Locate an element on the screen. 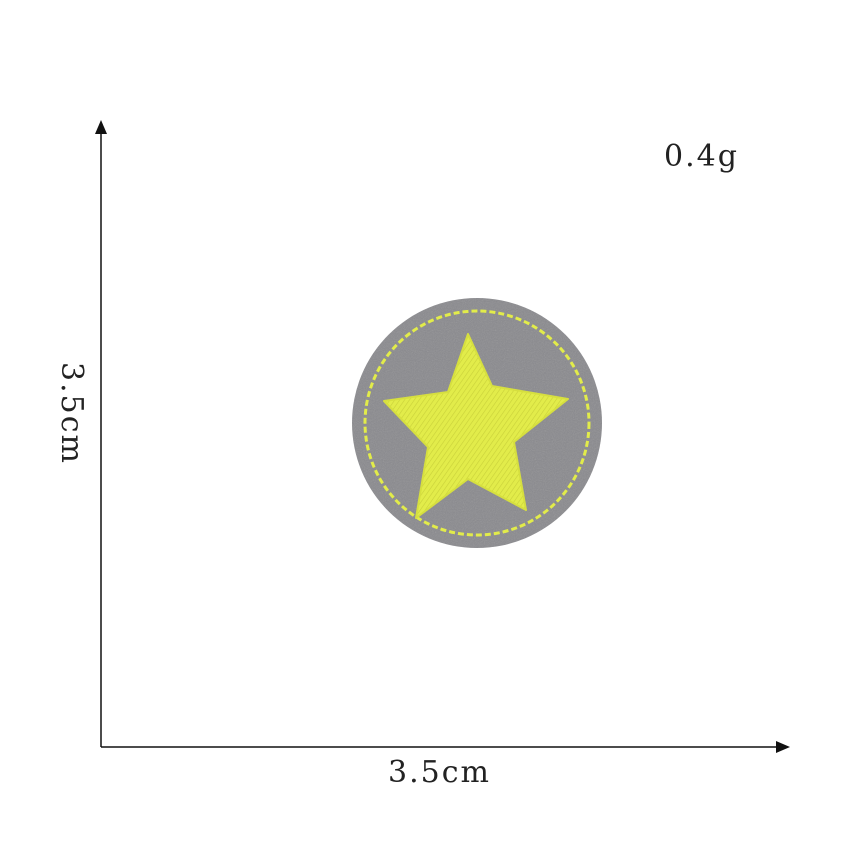 The width and height of the screenshot is (850, 850). vertical-axis-arrowhead is located at coordinates (101, 127).